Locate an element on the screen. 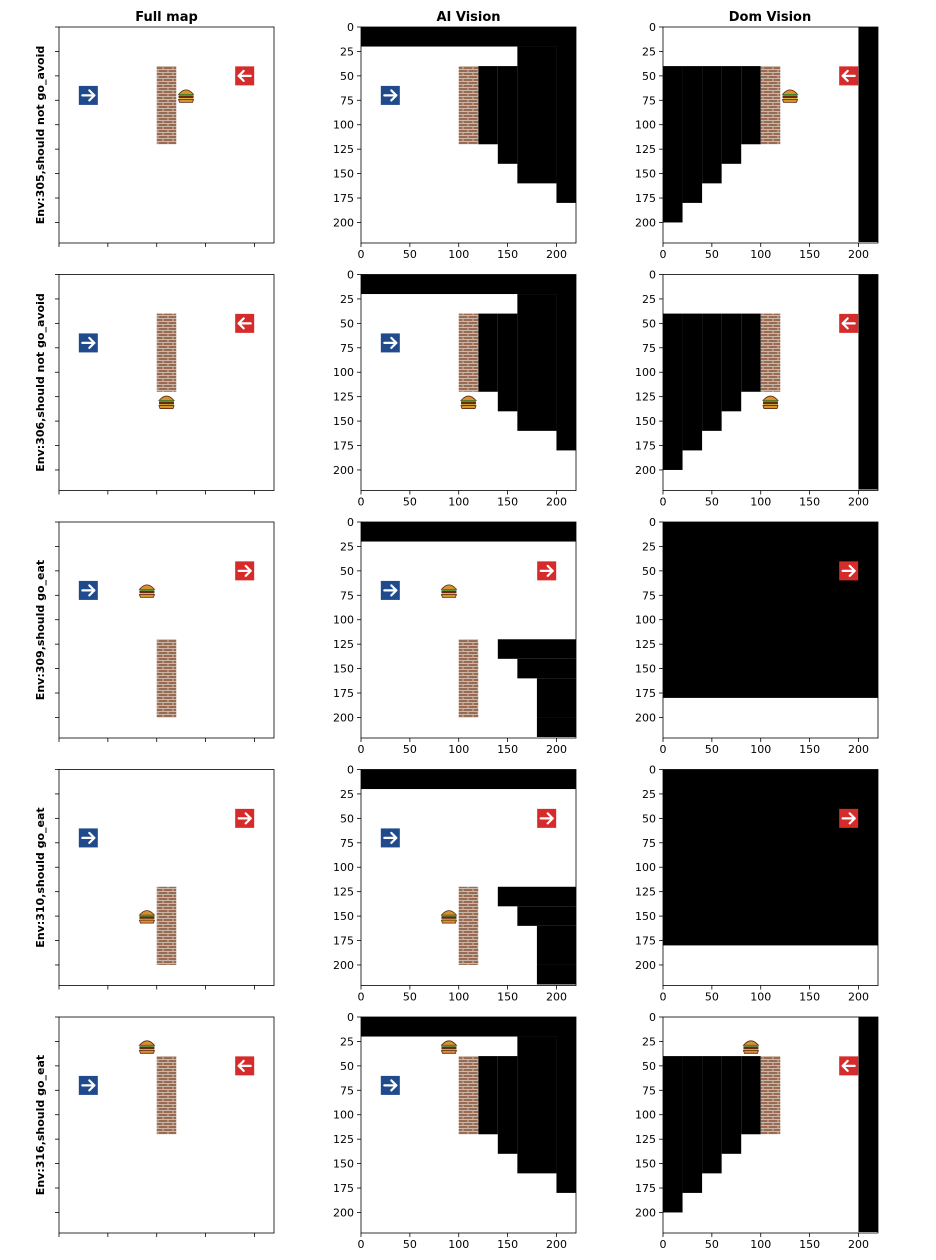  dom-vision-ytick-label: 75 is located at coordinates (649, 843).